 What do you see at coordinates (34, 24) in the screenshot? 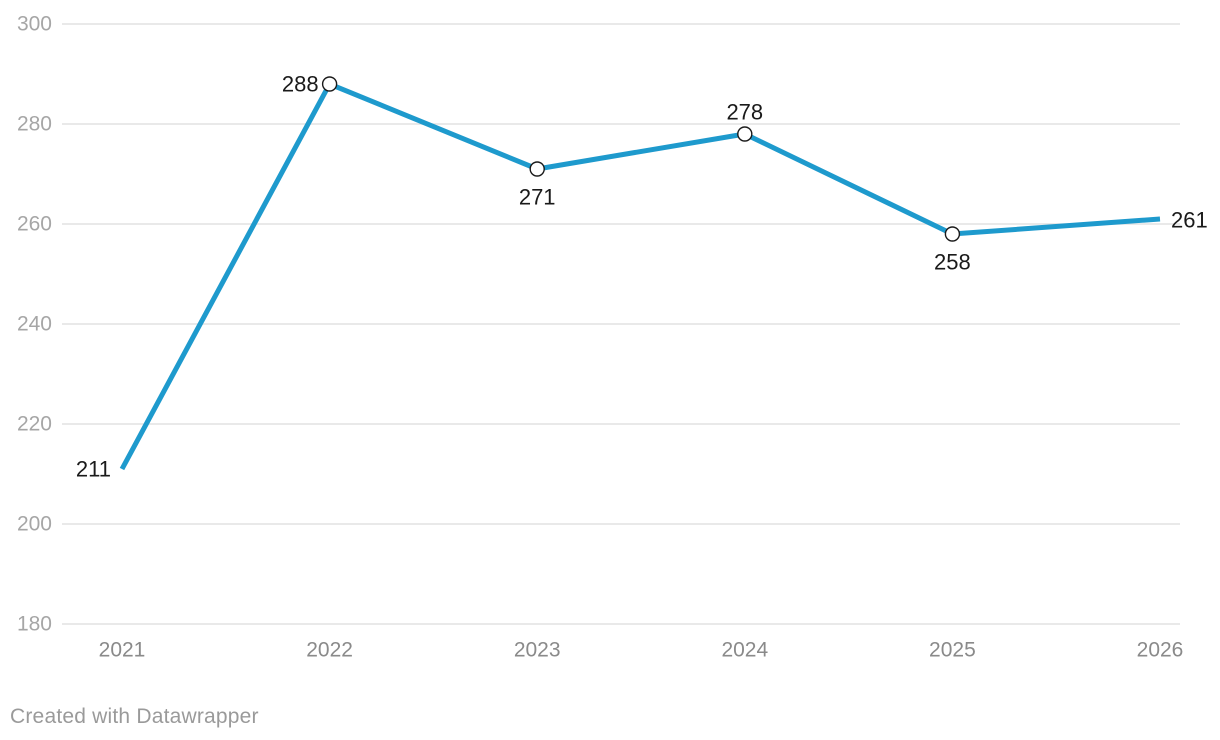
I see `y-tick-label: 300` at bounding box center [34, 24].